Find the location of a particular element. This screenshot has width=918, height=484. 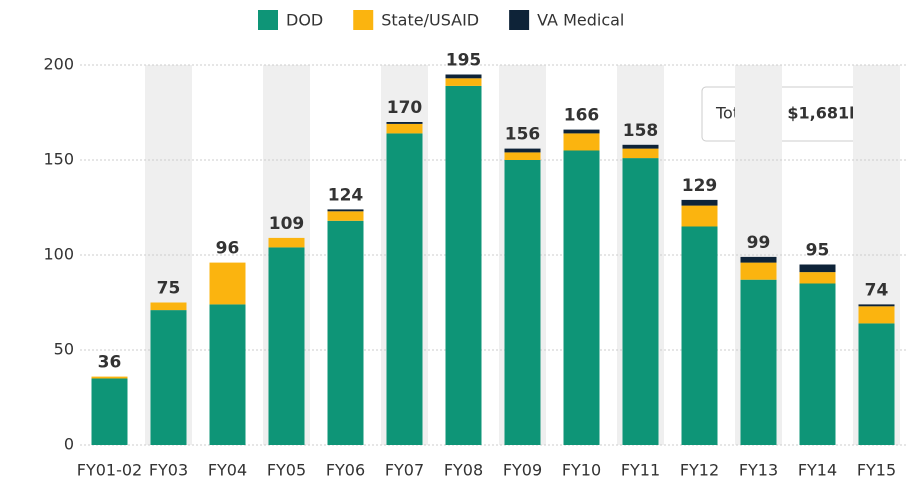

x-tick-label: FY05 is located at coordinates (286, 470).